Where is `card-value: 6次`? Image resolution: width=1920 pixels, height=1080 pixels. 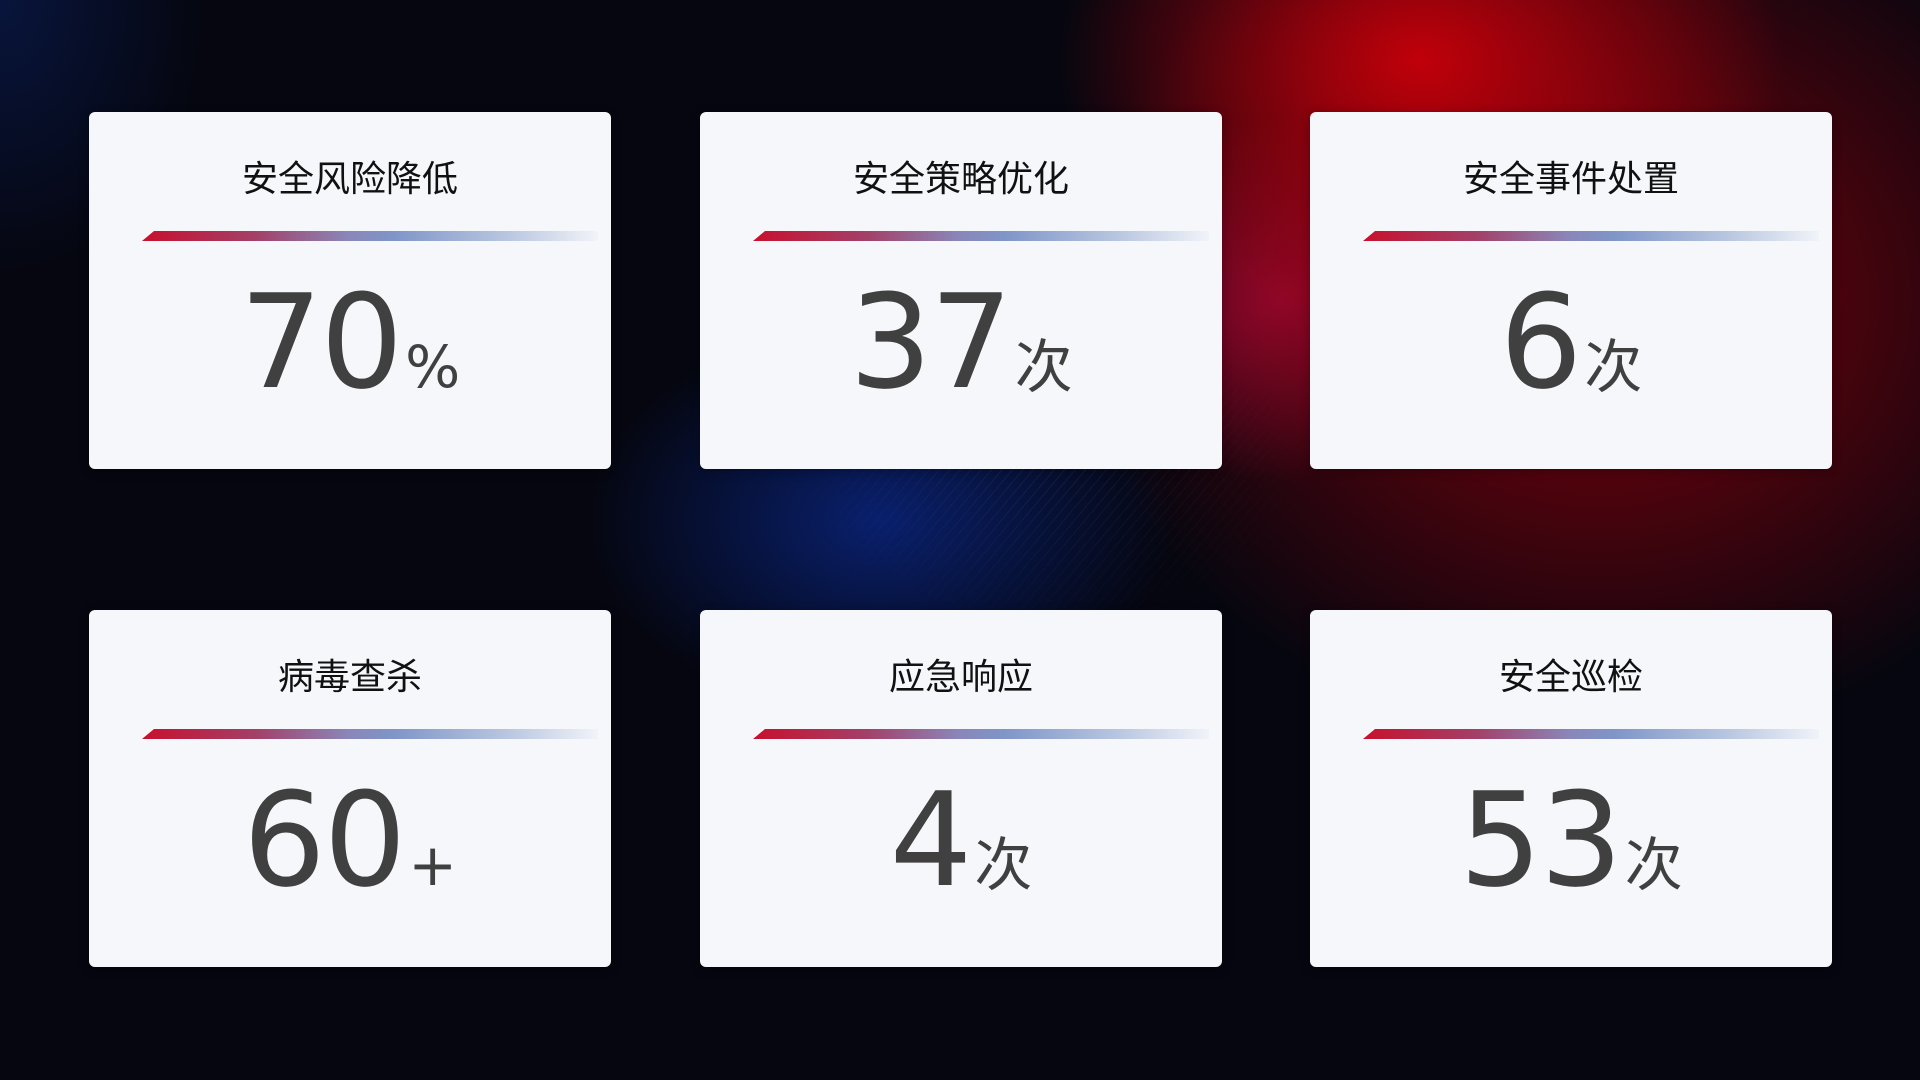 card-value: 6次 is located at coordinates (1571, 342).